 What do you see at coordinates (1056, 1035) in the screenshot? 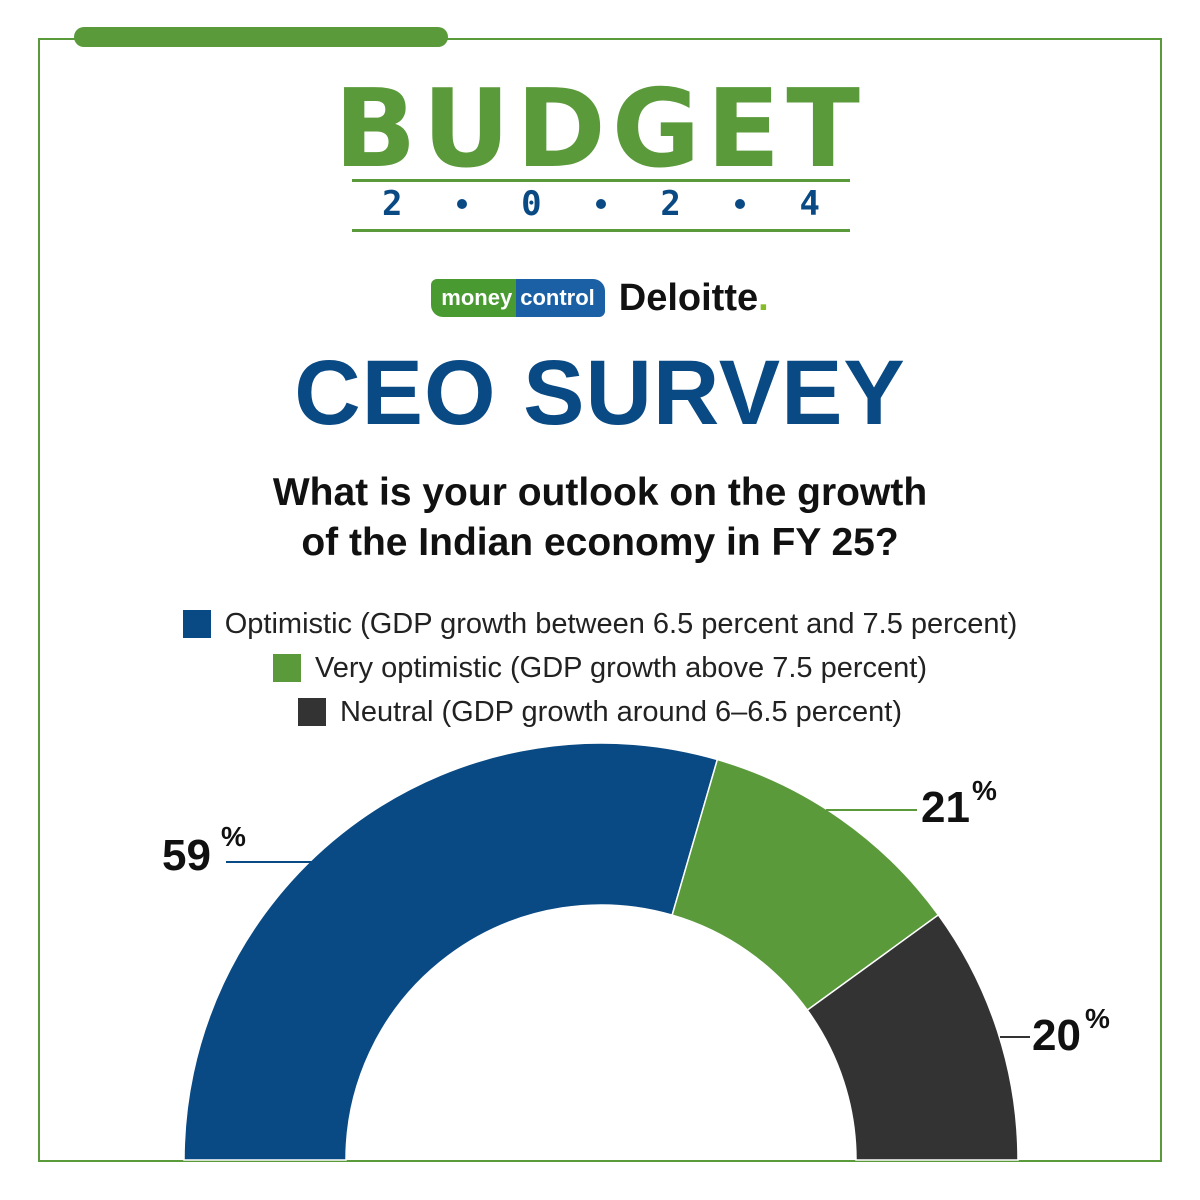
I see `data-label: 20` at bounding box center [1056, 1035].